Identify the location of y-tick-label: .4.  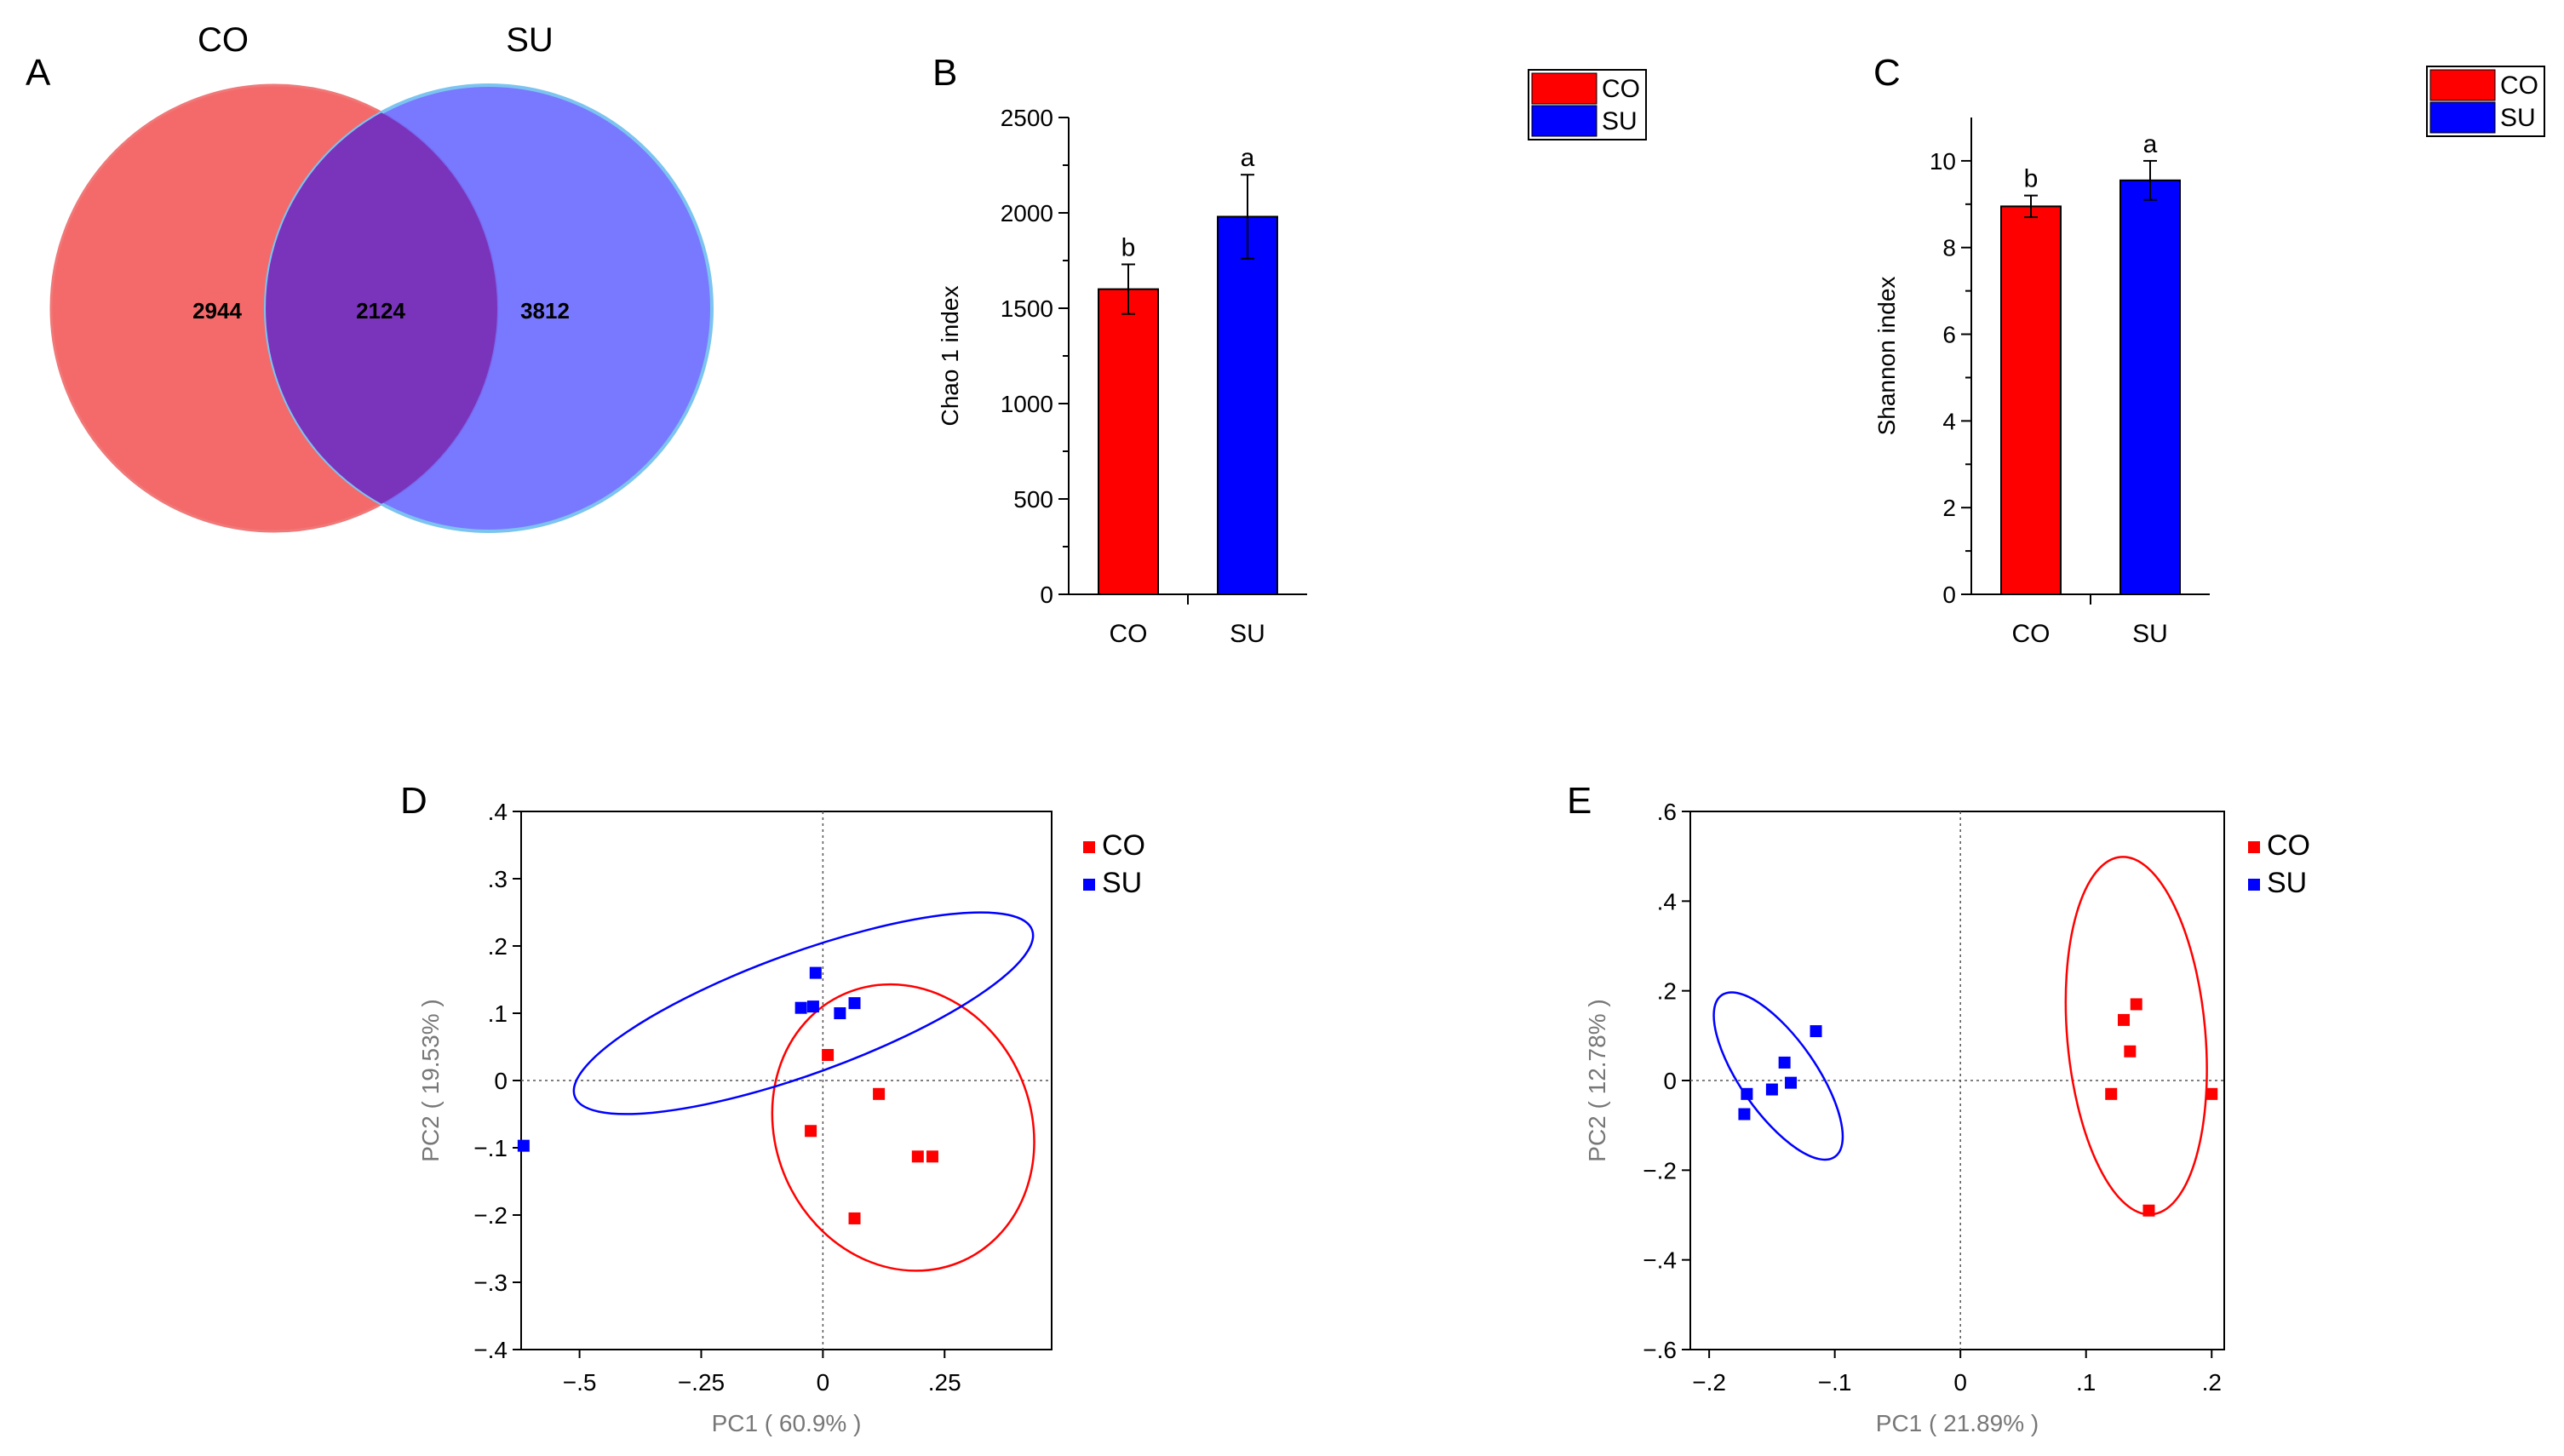
(498, 812).